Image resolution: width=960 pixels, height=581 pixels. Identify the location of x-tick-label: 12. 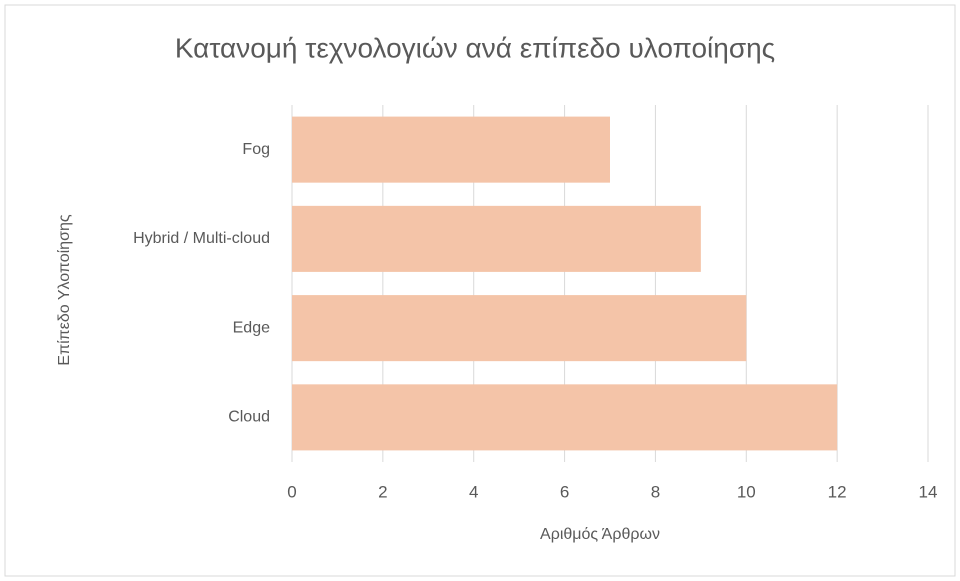
(837, 491).